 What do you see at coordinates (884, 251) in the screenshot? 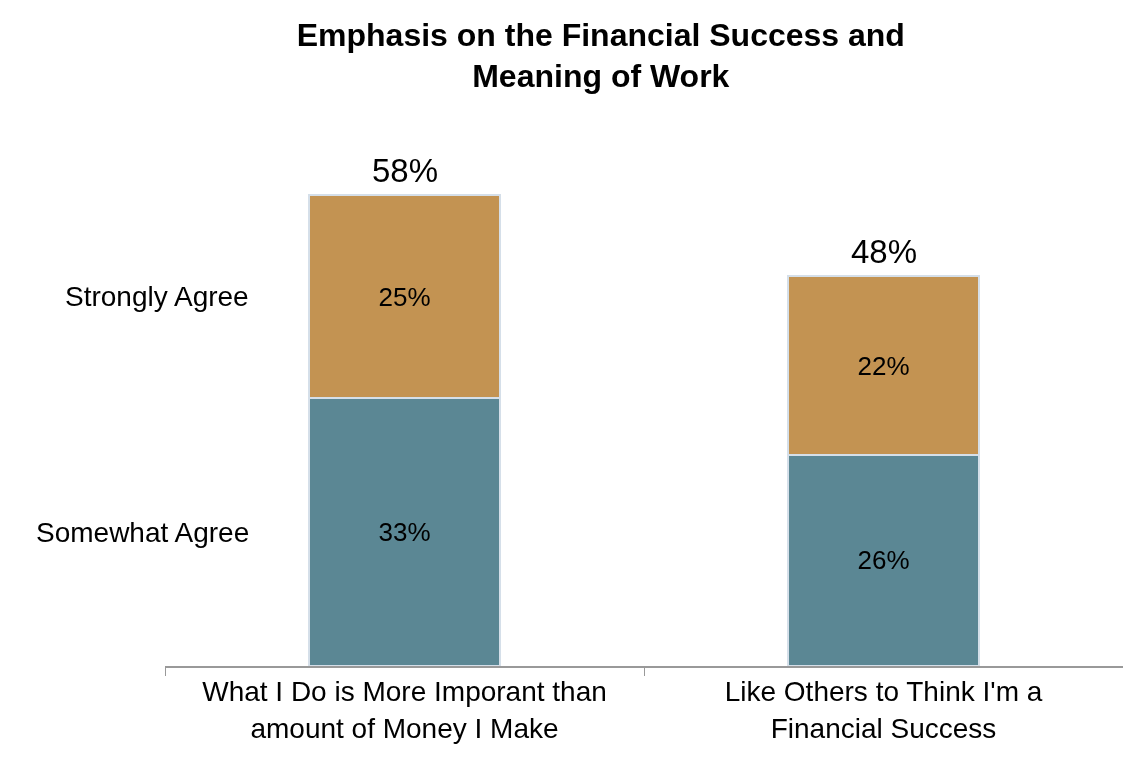
I see `total-label: 48%` at bounding box center [884, 251].